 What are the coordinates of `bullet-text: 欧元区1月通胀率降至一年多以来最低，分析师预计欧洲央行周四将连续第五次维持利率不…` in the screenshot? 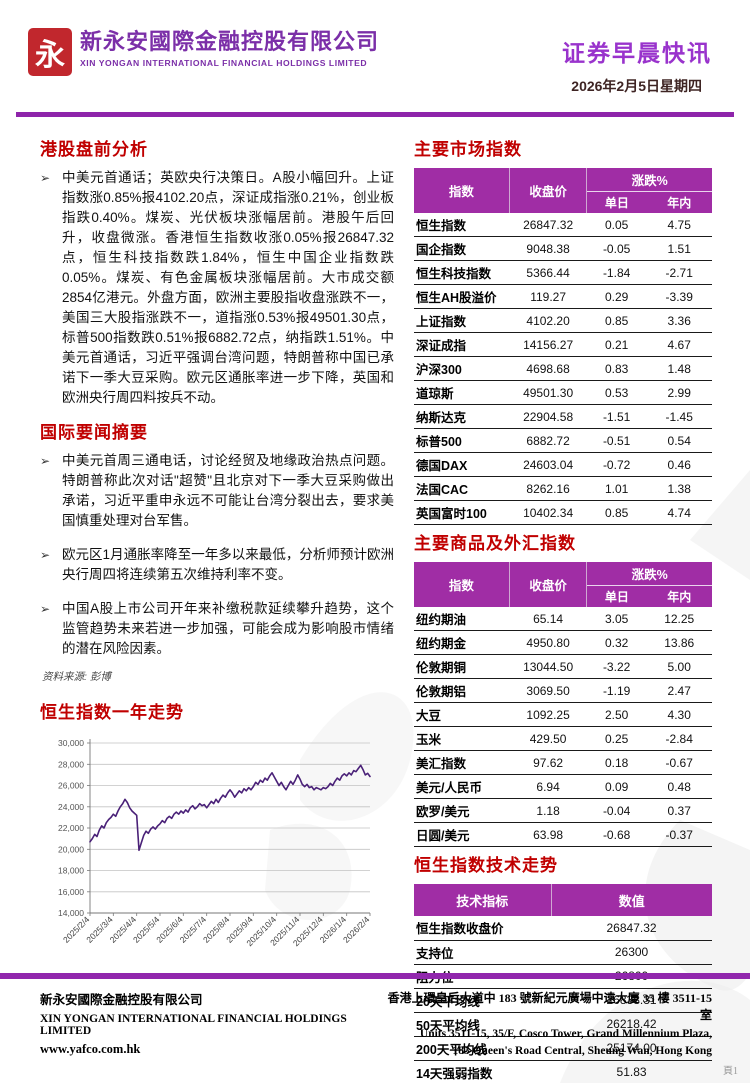 It's located at (228, 564).